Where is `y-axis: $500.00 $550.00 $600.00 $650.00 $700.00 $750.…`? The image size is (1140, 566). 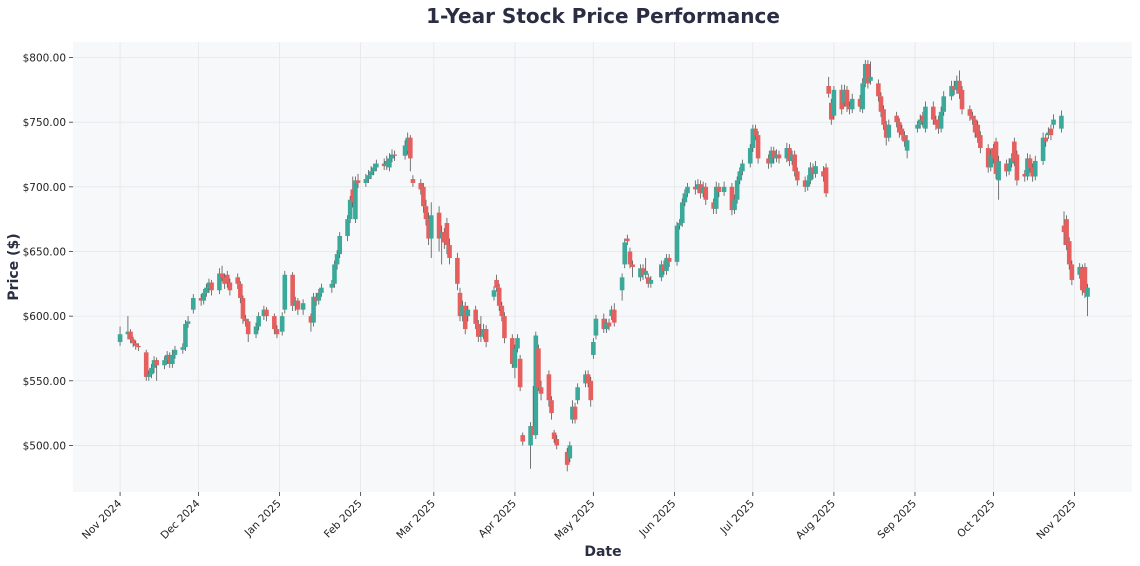 y-axis: $500.00 $550.00 $600.00 $650.00 $700.00 $750.… is located at coordinates (48, 252).